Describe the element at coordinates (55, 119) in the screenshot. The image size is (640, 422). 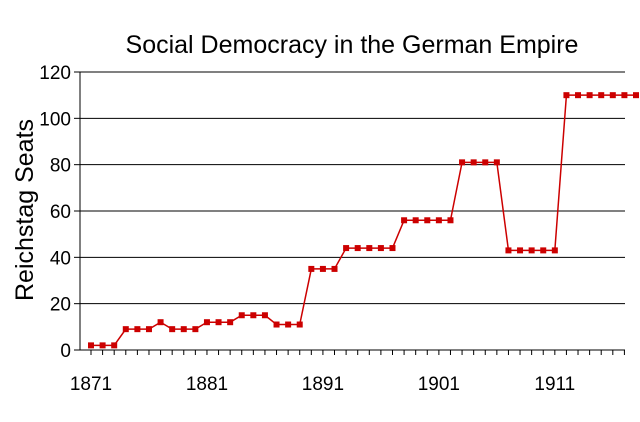
I see `y-tick-label: 100` at that location.